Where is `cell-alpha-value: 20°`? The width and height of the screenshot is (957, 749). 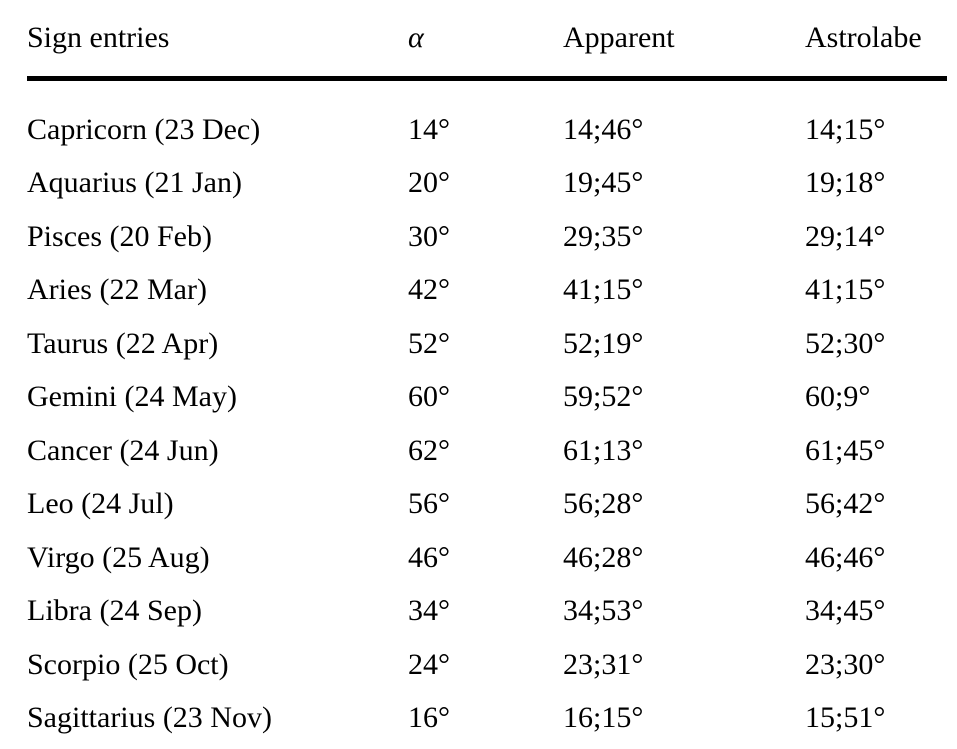
cell-alpha-value: 20° is located at coordinates (429, 183).